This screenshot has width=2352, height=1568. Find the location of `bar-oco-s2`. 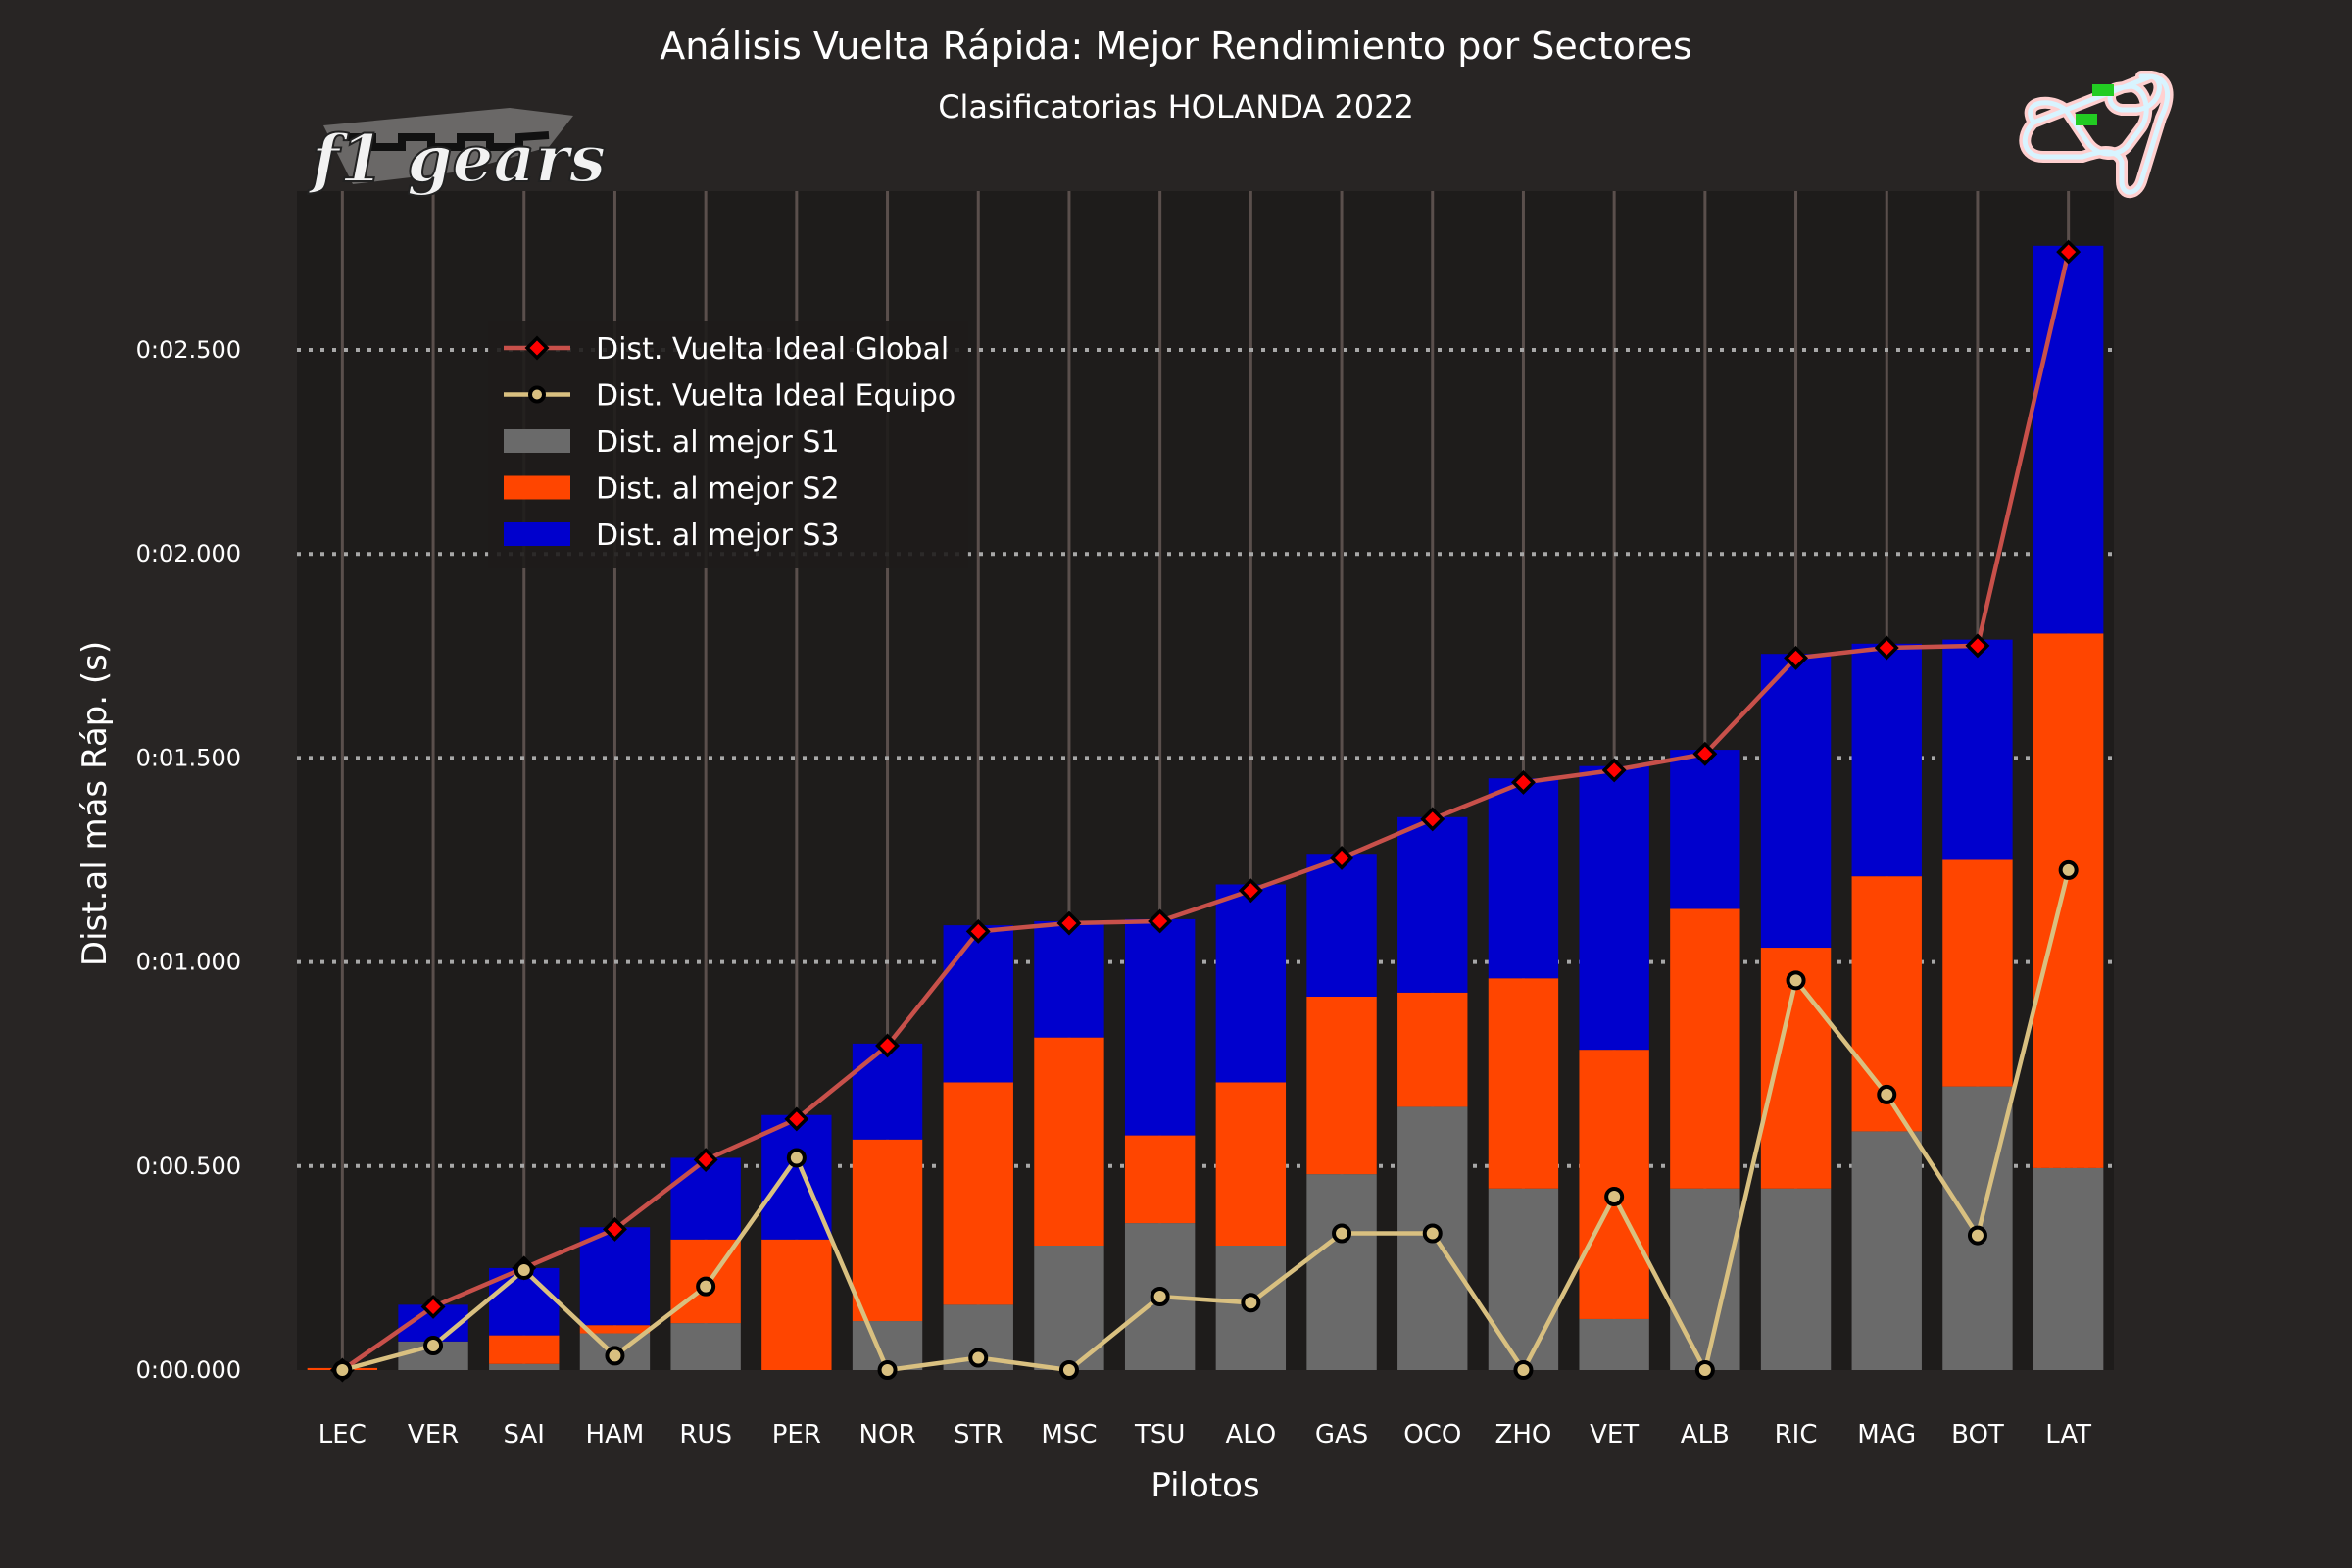

bar-oco-s2 is located at coordinates (1432, 1049).